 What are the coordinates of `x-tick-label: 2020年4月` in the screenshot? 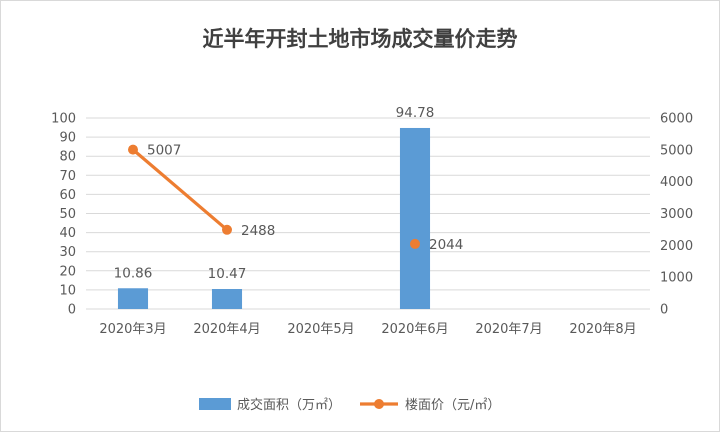 It's located at (226, 329).